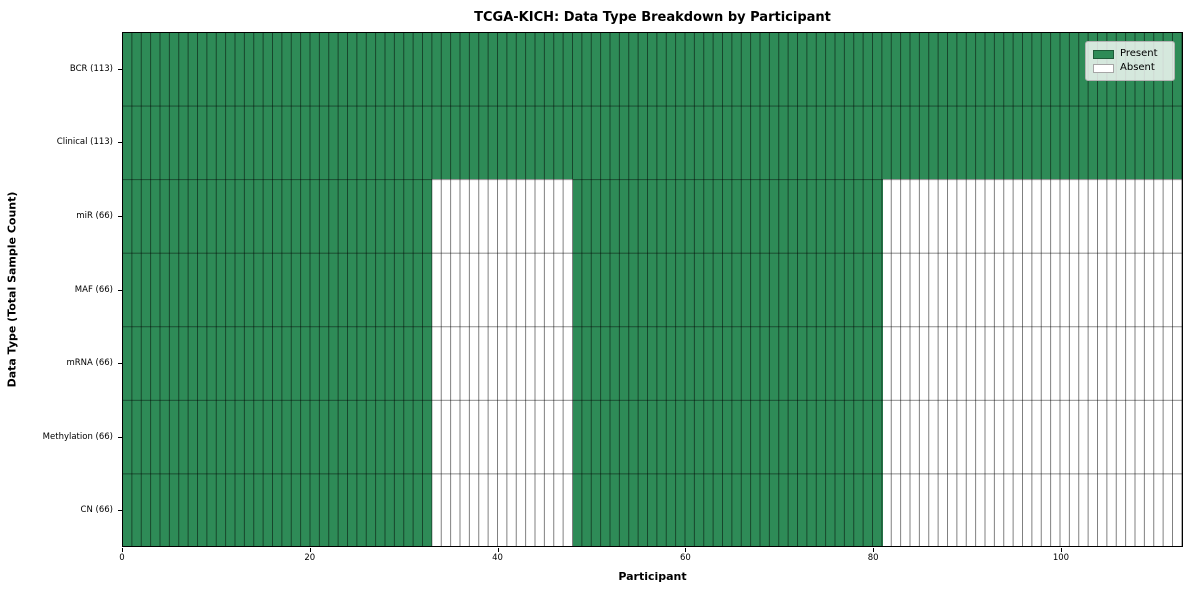 This screenshot has width=1200, height=600. I want to click on x-tick-label: 100, so click(1061, 558).